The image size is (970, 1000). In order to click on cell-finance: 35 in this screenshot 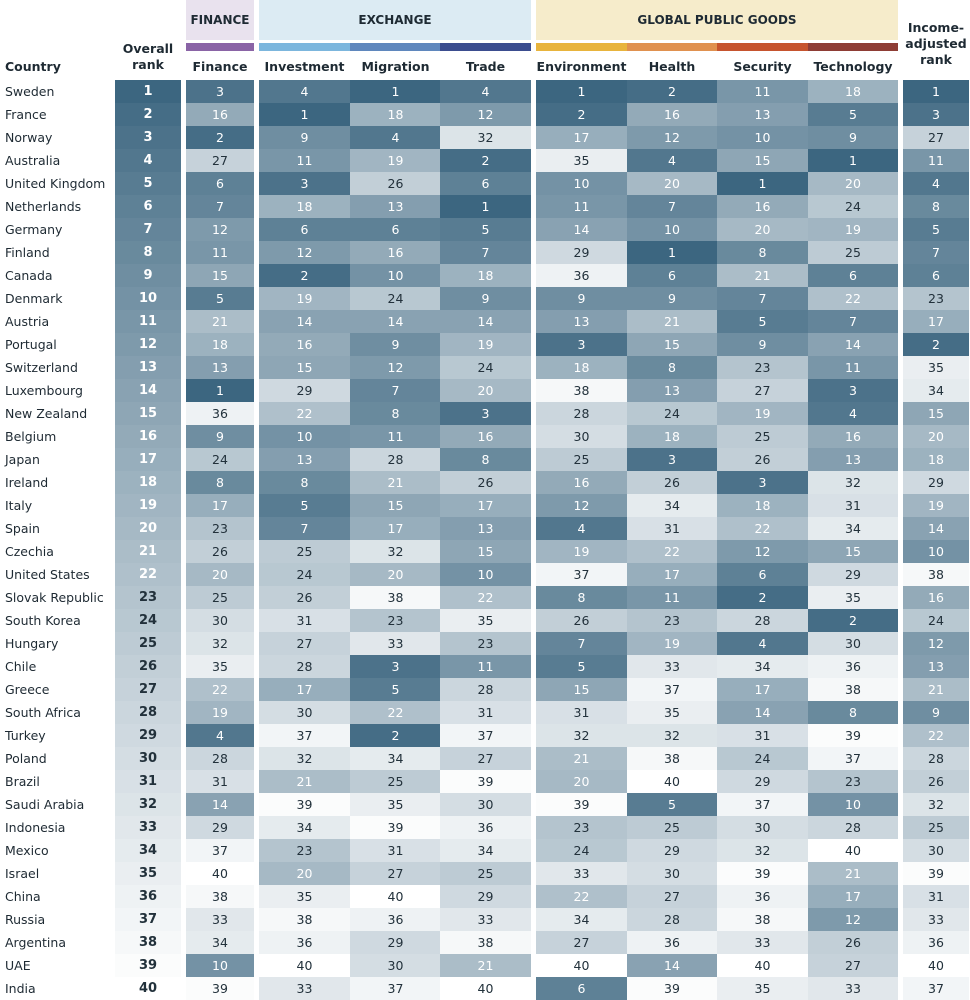, I will do `click(220, 666)`.